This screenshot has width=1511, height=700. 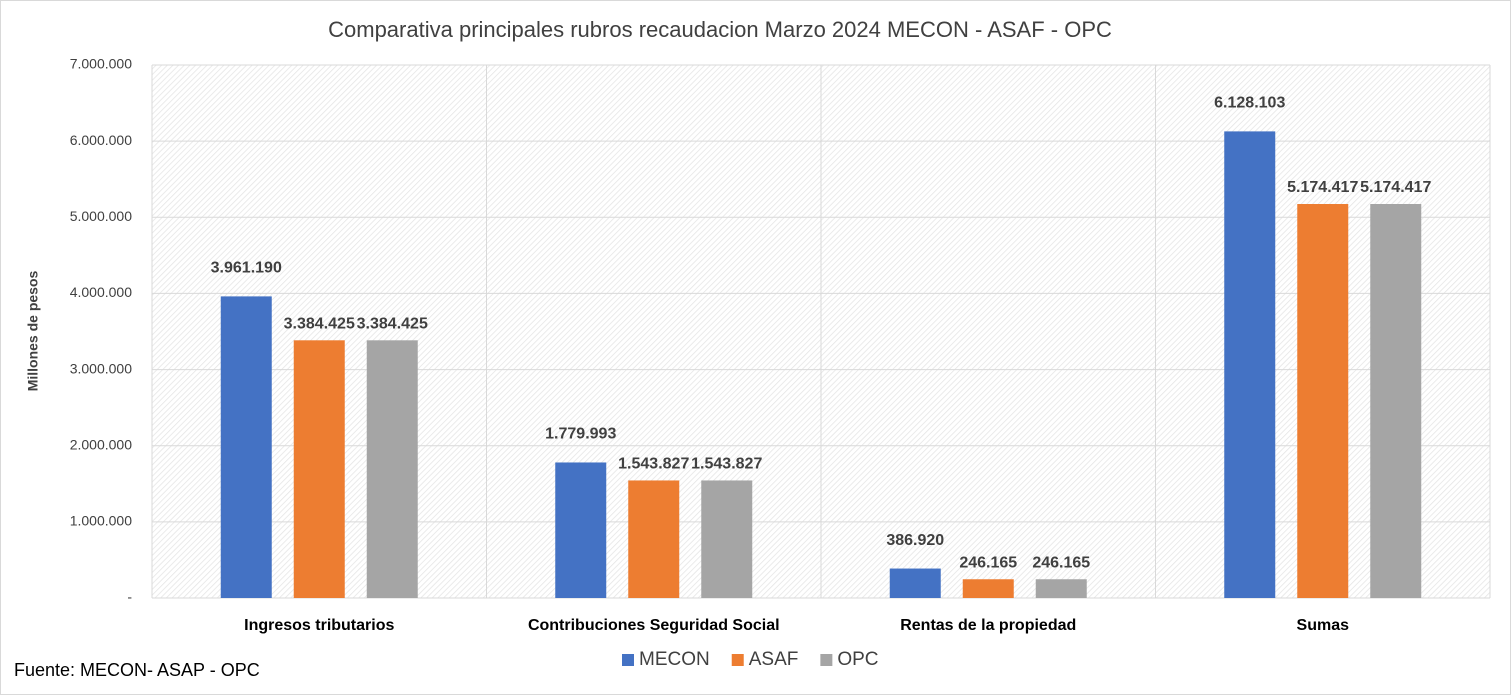 What do you see at coordinates (101, 216) in the screenshot?
I see `y-tick-label: 5.000.000` at bounding box center [101, 216].